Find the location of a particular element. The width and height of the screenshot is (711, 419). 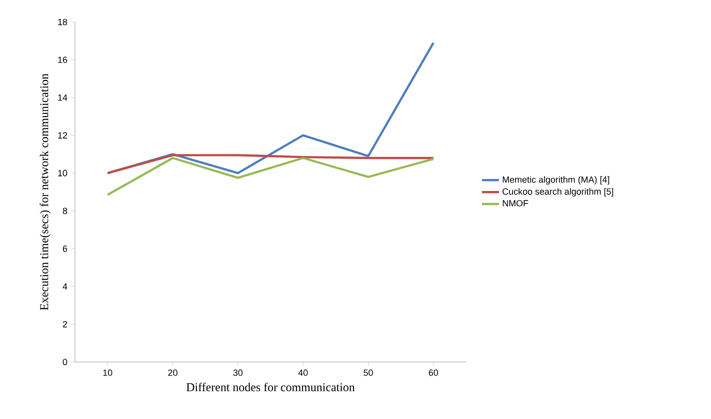

y-tick-label: 14 is located at coordinates (63, 97).